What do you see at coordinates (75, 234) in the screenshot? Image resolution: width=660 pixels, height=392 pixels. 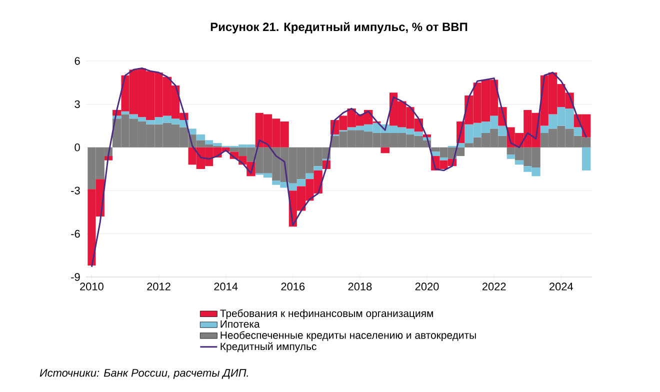 I see `y-tick-label: -6` at bounding box center [75, 234].